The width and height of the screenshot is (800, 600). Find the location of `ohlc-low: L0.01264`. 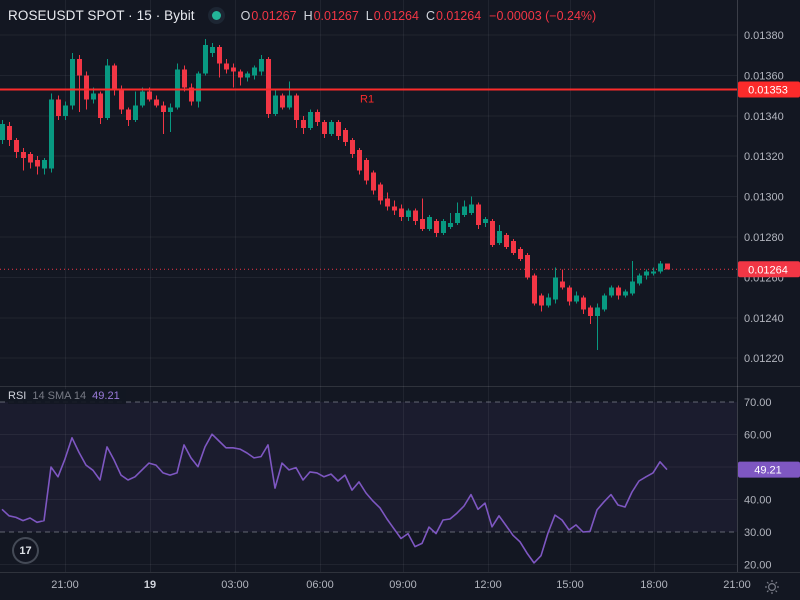

ohlc-low: L0.01264 is located at coordinates (392, 16).